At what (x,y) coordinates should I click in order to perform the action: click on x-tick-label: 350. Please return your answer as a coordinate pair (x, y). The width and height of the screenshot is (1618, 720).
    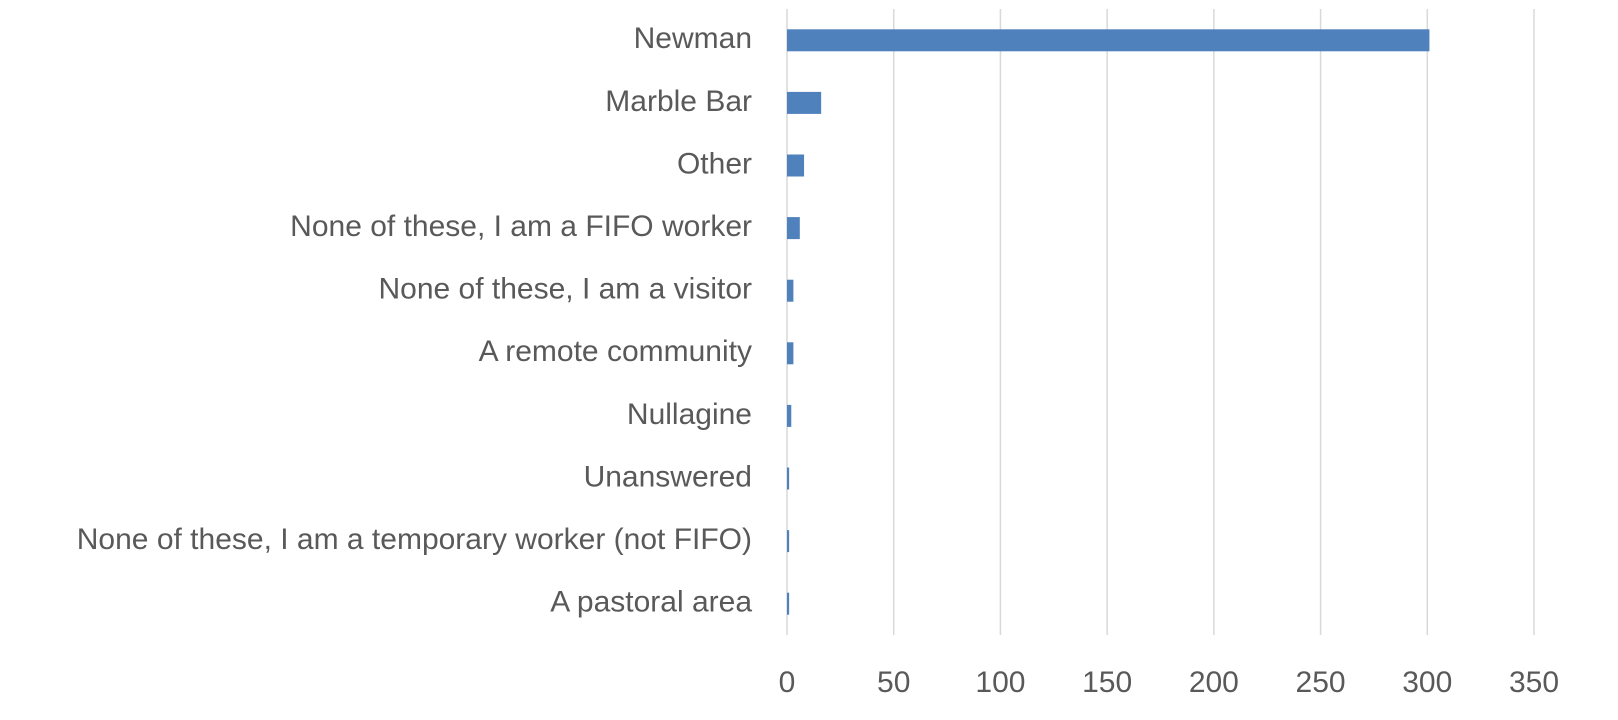
    Looking at the image, I should click on (1534, 682).